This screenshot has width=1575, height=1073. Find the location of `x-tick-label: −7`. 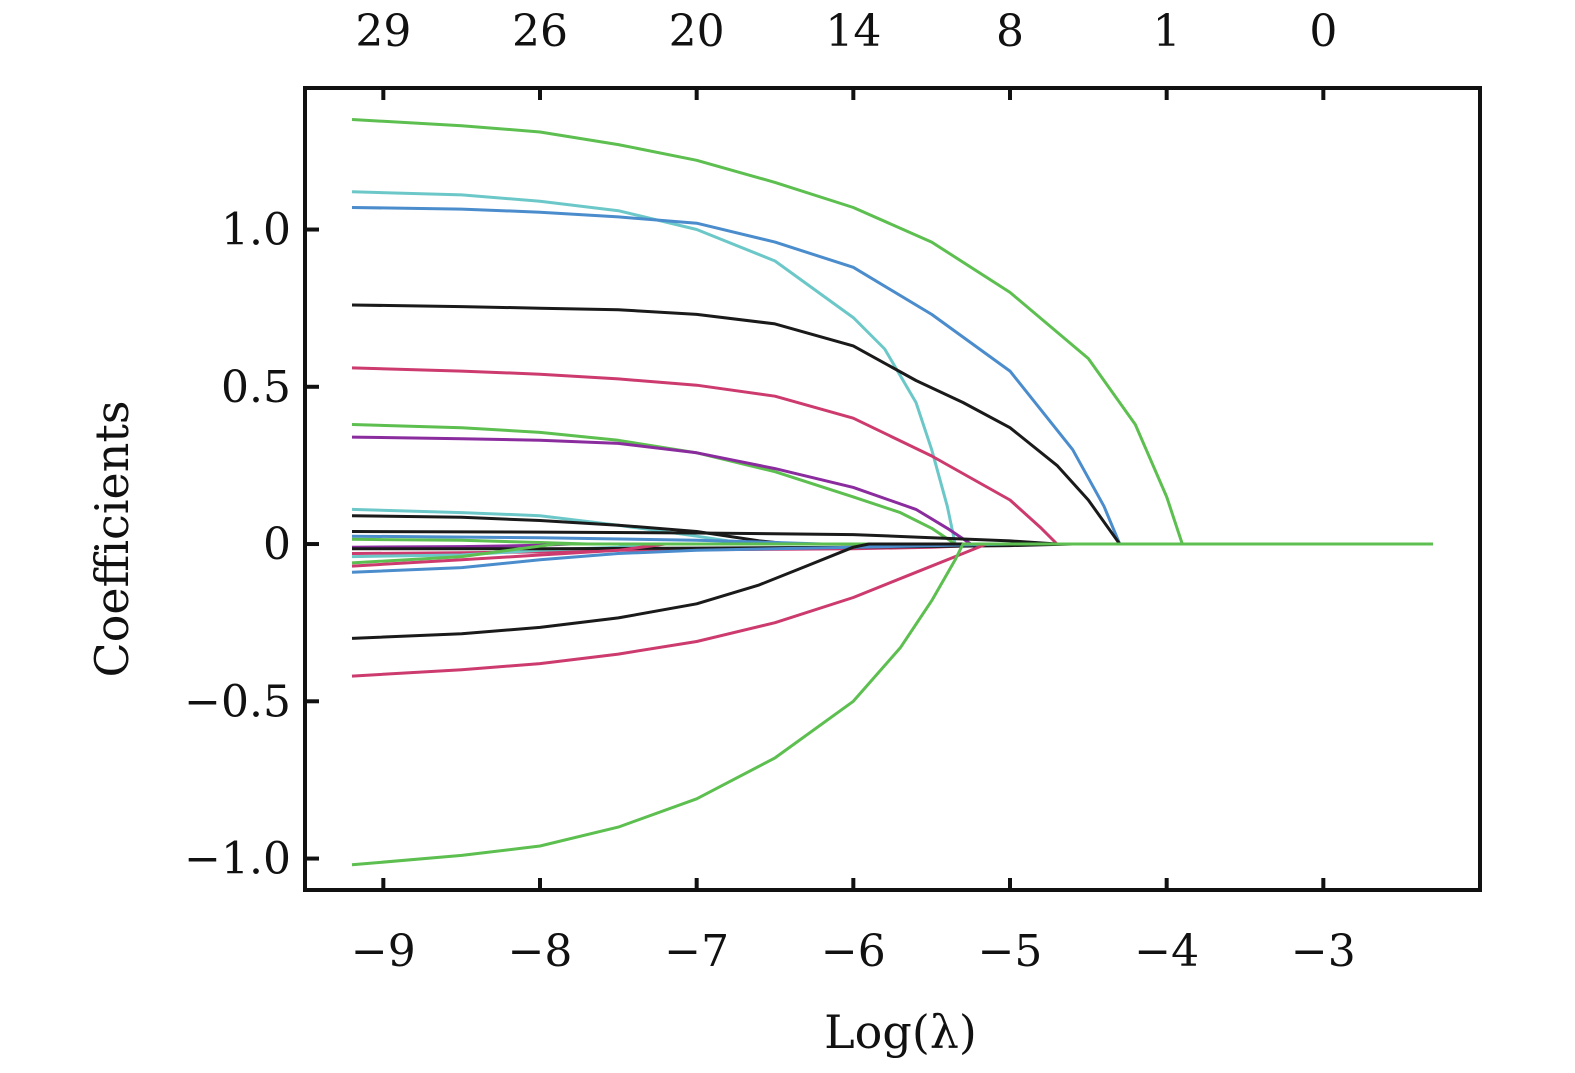

x-tick-label: −7 is located at coordinates (696, 951).